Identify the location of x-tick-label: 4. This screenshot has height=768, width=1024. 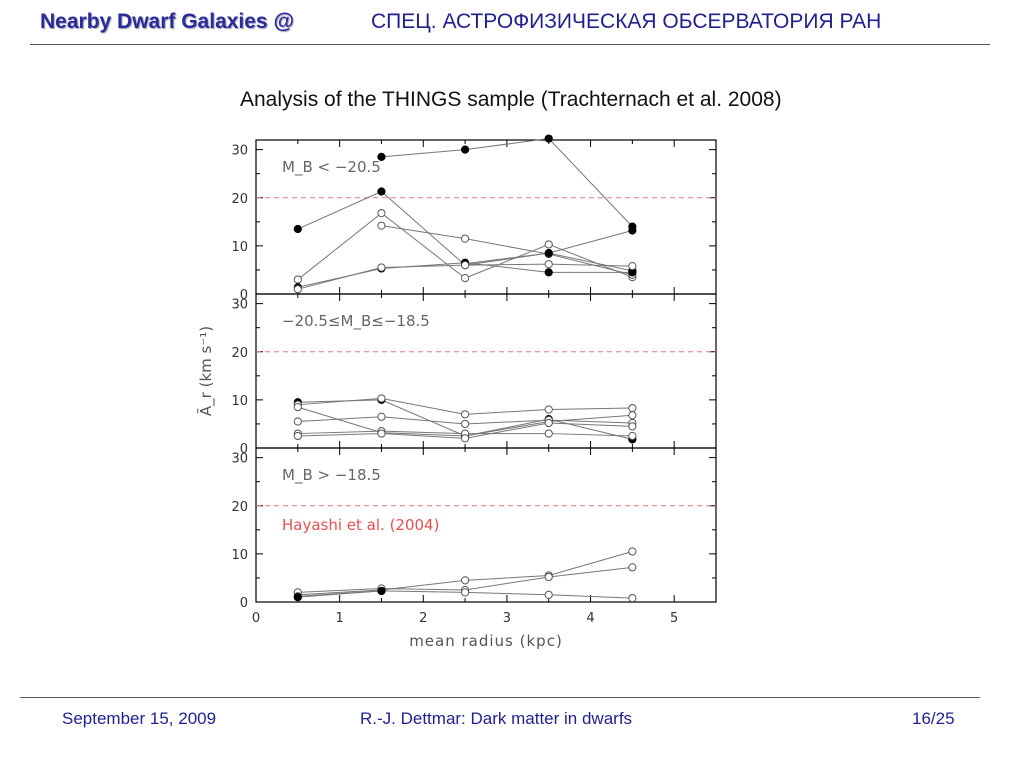
(590, 618).